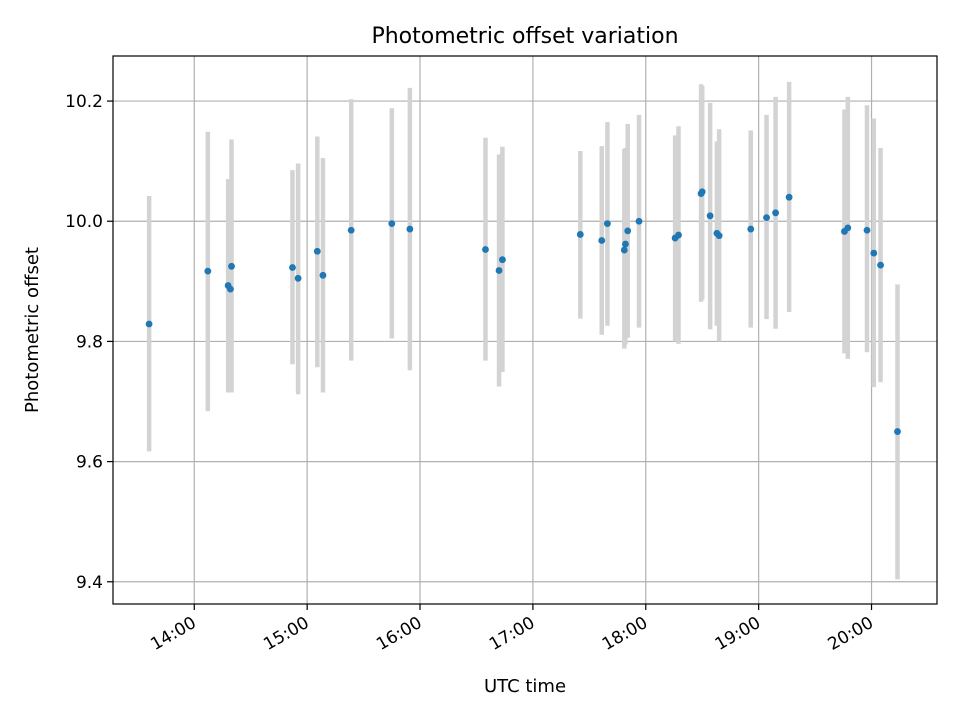 This screenshot has width=960, height=720. Describe the element at coordinates (84, 102) in the screenshot. I see `y-tick-label: 10.2` at that location.